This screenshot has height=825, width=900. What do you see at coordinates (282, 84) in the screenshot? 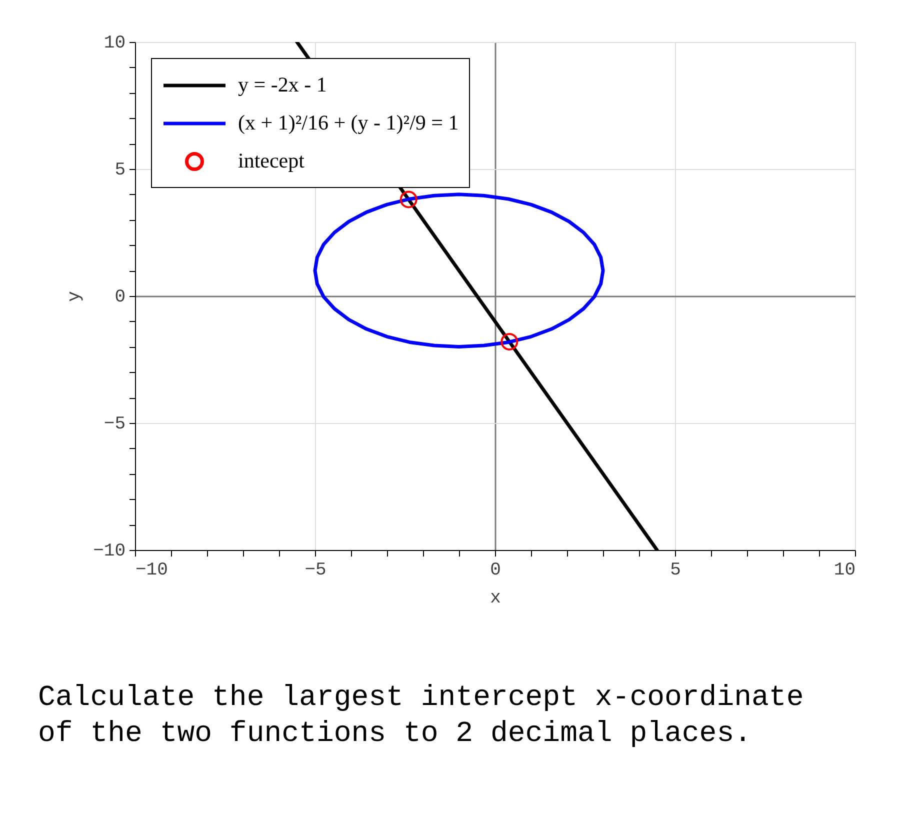
I see `legend-label: y = -2x - 1` at bounding box center [282, 84].